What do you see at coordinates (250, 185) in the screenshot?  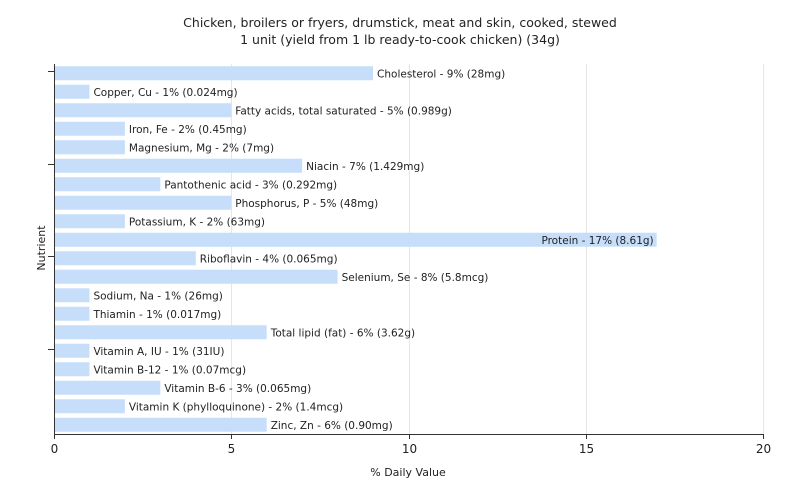 I see `bar-label: Pantothenic acid - 3% (0.292mg)` at bounding box center [250, 185].